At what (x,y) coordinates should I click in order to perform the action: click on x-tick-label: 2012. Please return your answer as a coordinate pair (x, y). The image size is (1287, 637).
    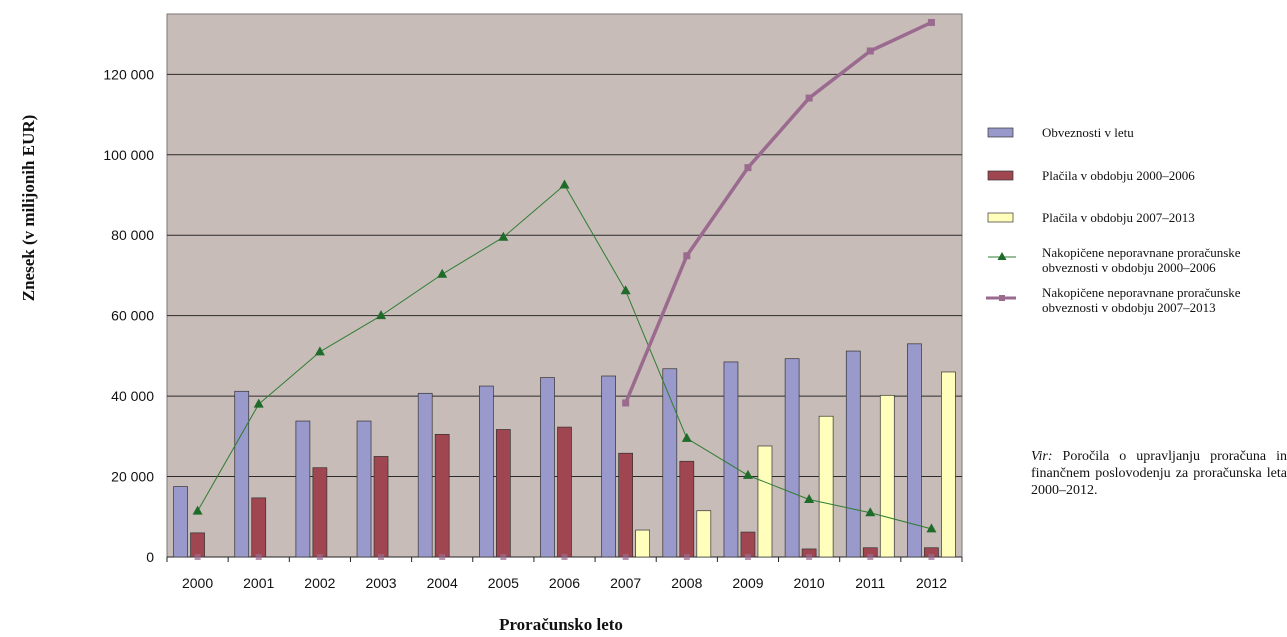
    Looking at the image, I should click on (931, 583).